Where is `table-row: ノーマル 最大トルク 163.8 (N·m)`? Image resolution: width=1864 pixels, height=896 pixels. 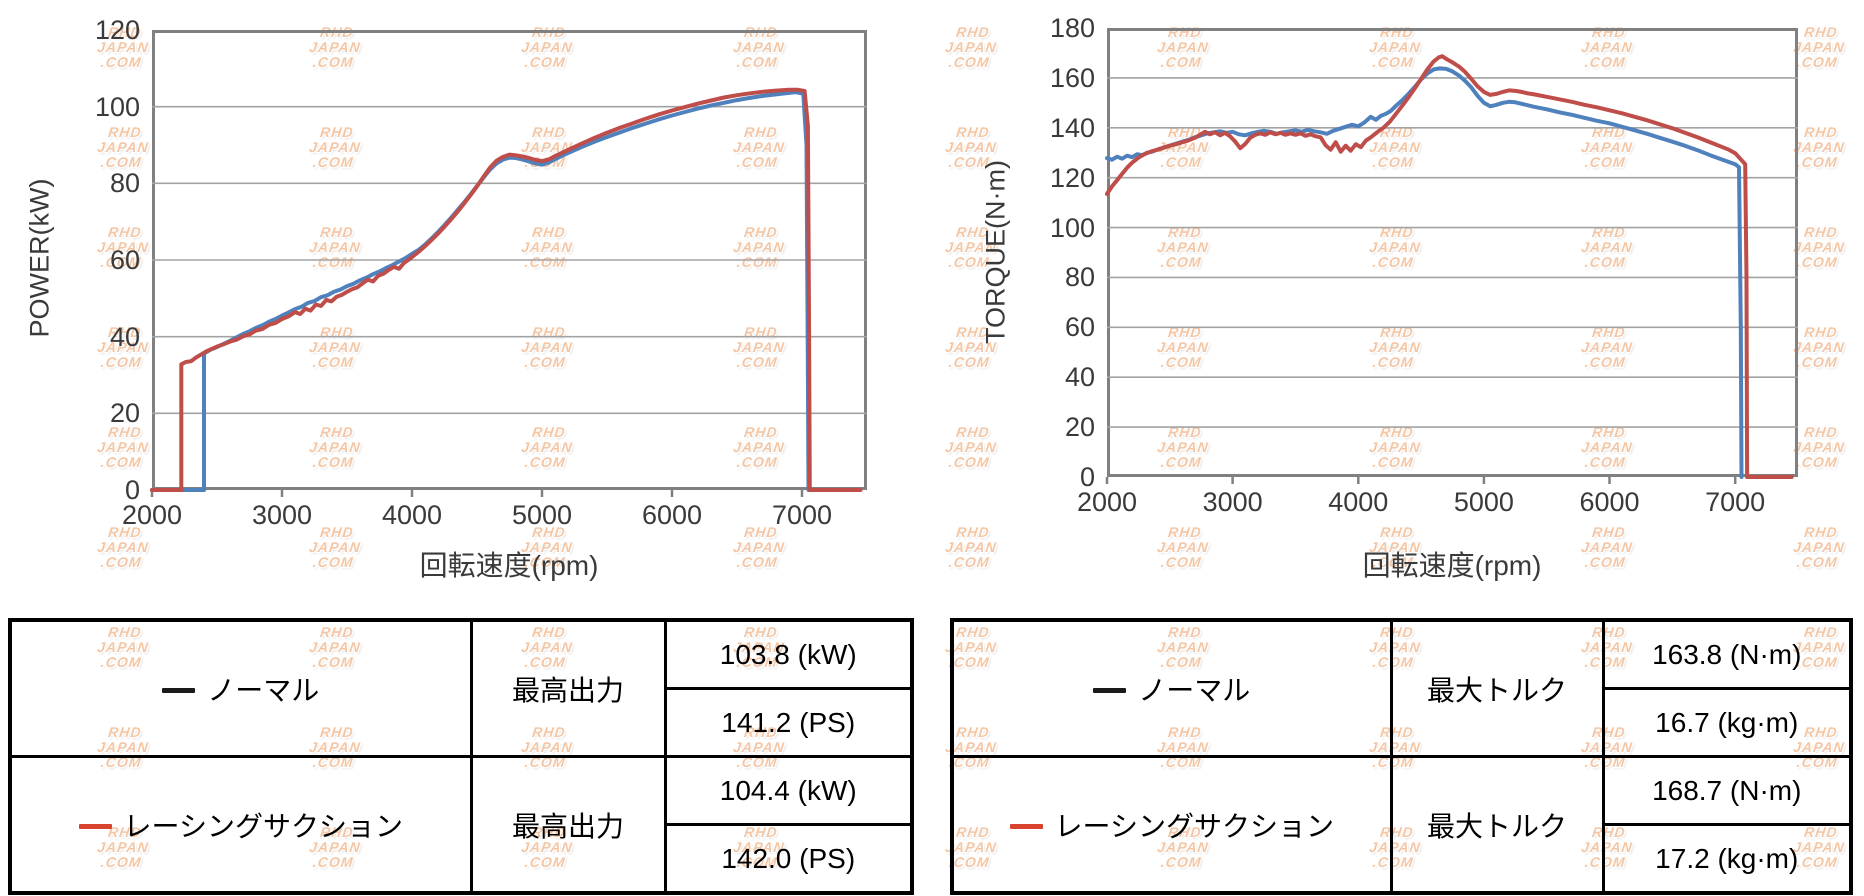
table-row: ノーマル 最大トルク 163.8 (N·m) is located at coordinates (1401, 688).